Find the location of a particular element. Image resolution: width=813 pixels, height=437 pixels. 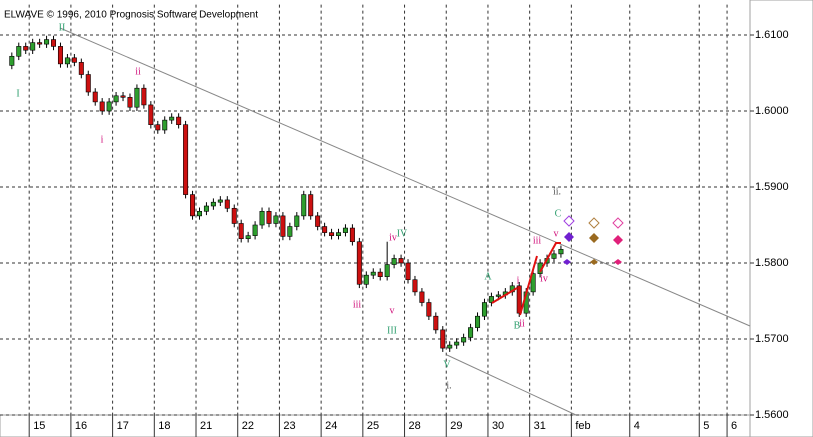

trend-line is located at coordinates (511, 385).